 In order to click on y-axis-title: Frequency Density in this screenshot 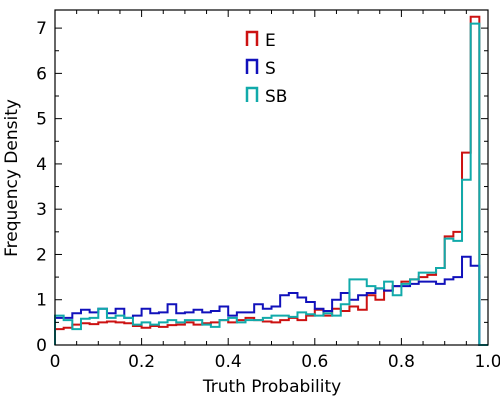, I will do `click(12, 178)`.